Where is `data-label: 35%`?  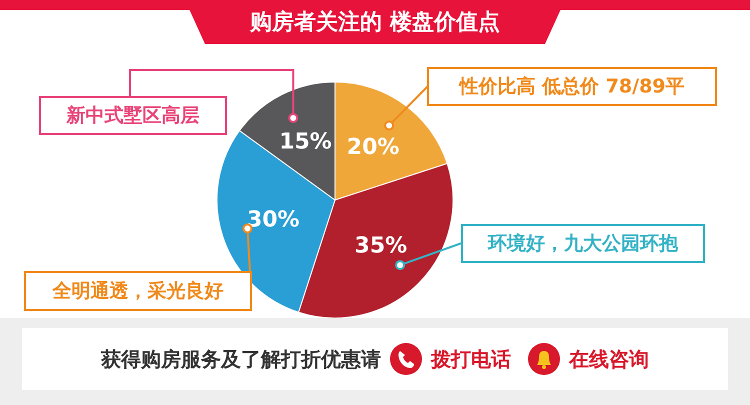
data-label: 35% is located at coordinates (381, 245).